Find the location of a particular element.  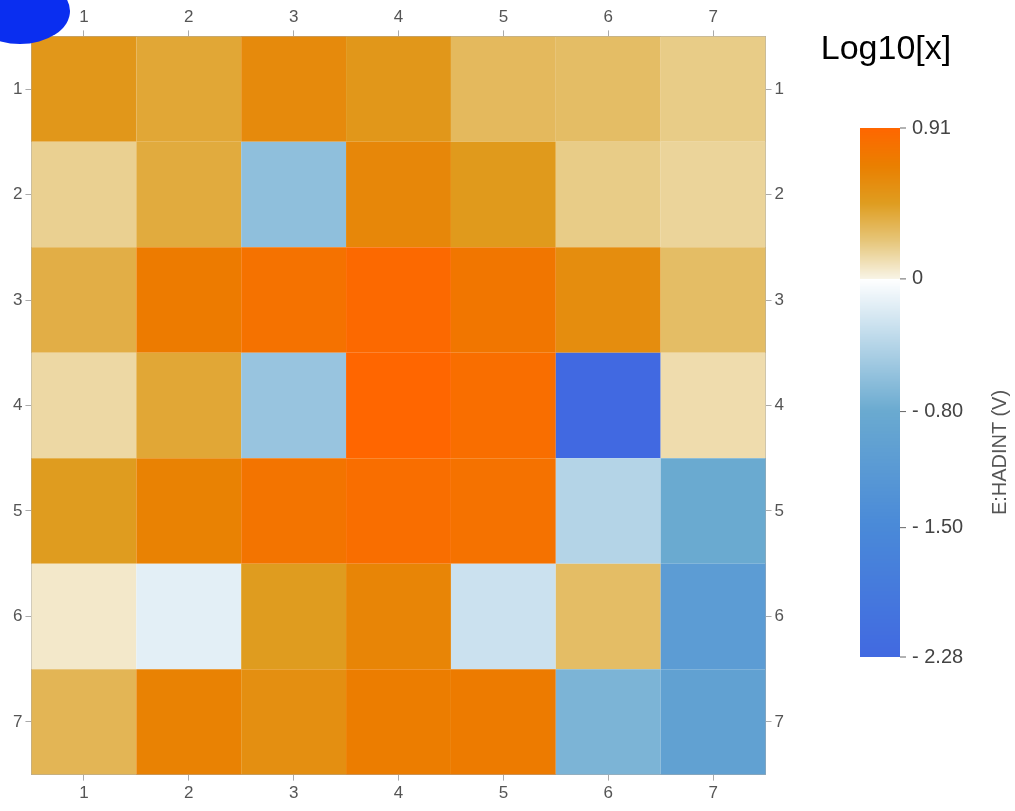

color-bar-label: 0.91 is located at coordinates (931, 126).